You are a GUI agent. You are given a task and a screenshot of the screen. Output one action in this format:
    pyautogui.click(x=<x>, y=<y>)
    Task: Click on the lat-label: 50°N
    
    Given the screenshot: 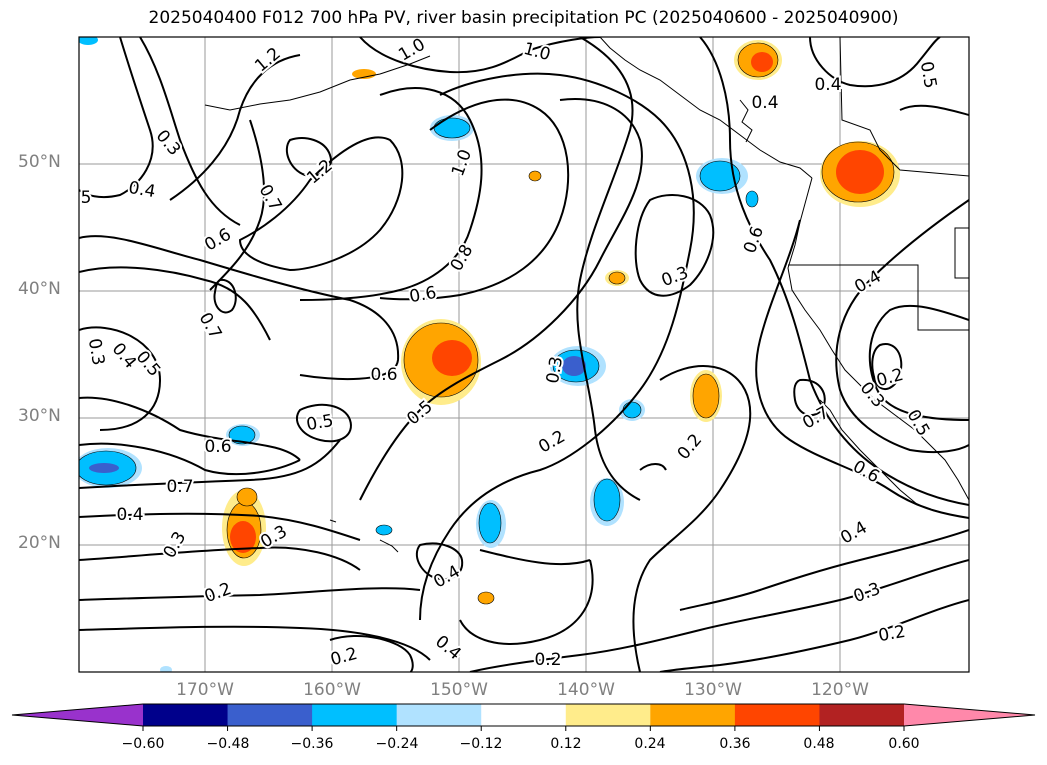 What is the action you would take?
    pyautogui.click(x=39, y=162)
    